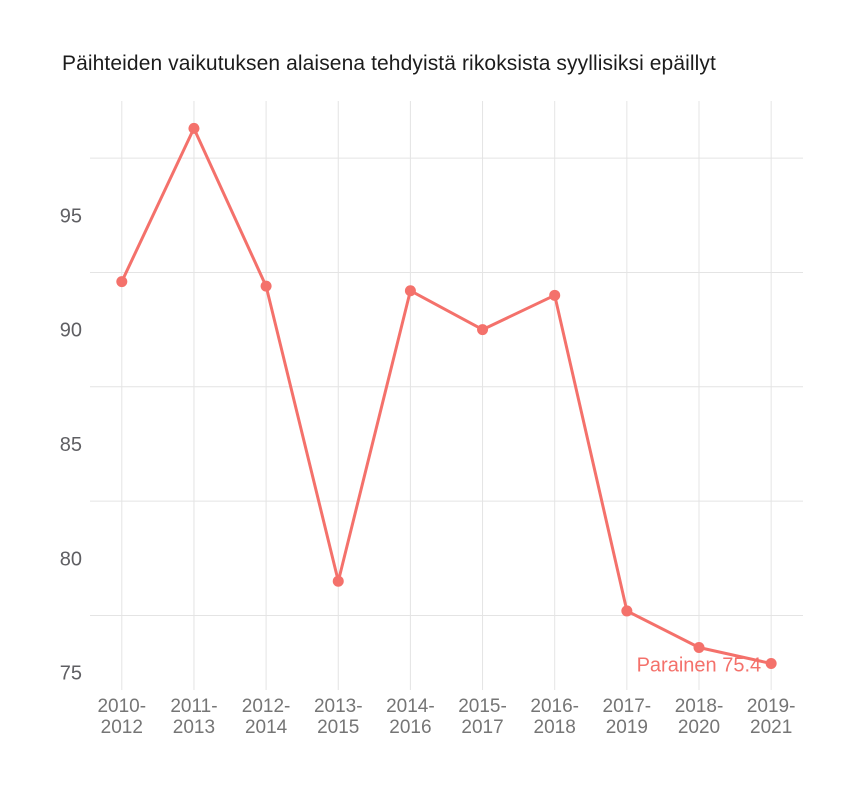 This screenshot has height=792, width=864. I want to click on y-axis-labels: 75 80 85 90 95, so click(71, 444).